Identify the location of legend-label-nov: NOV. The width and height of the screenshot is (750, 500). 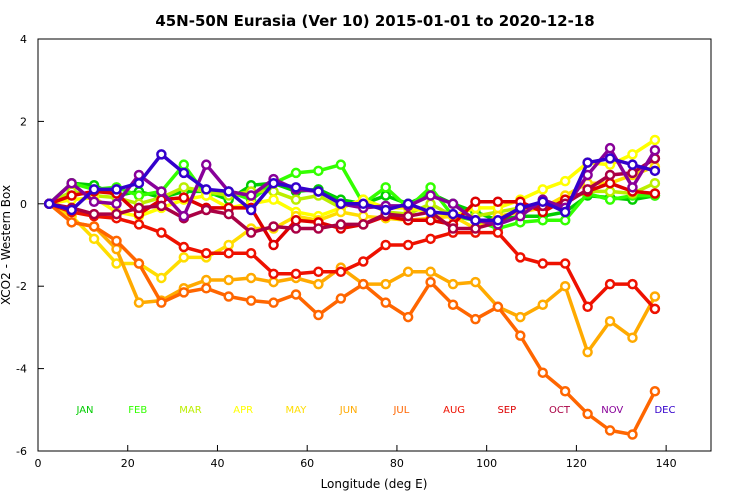
(612, 410).